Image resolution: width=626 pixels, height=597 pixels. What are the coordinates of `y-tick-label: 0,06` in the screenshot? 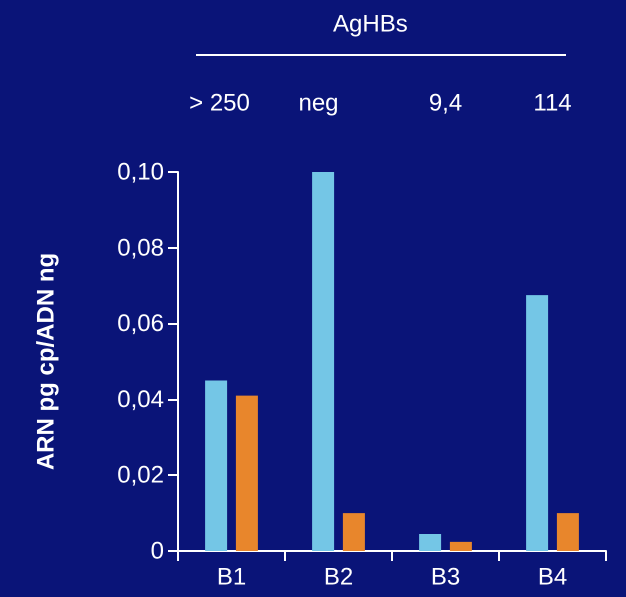 It's located at (140, 324).